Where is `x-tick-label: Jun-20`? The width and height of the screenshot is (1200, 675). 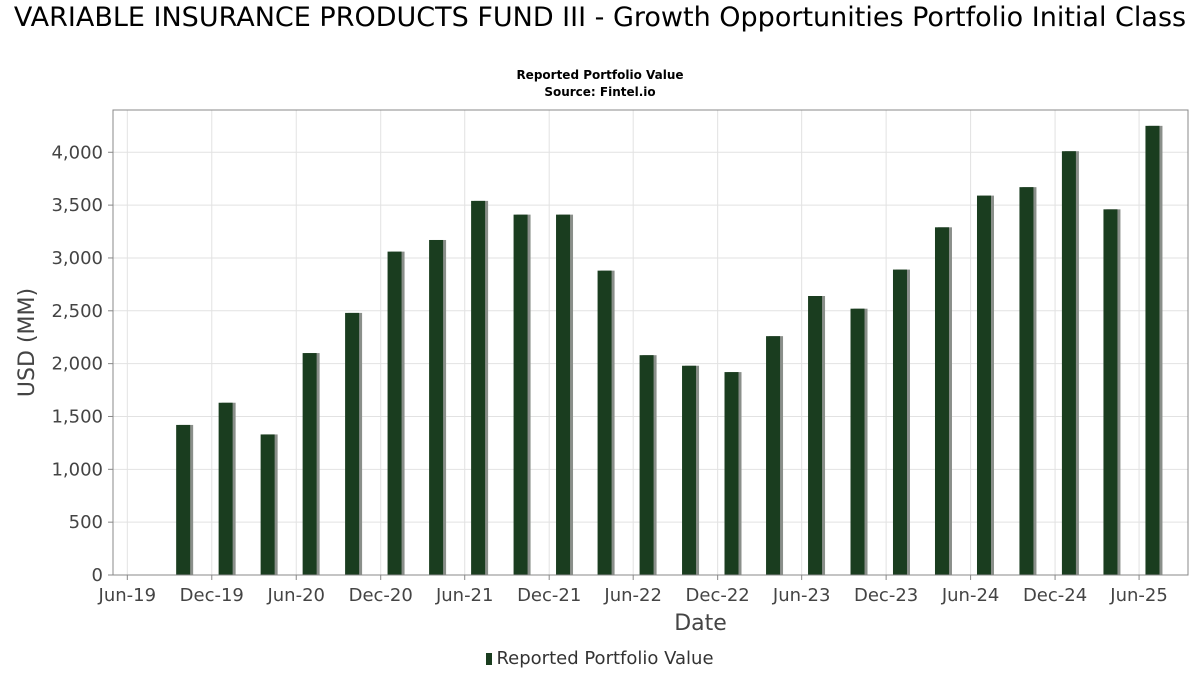 x-tick-label: Jun-20 is located at coordinates (295, 595).